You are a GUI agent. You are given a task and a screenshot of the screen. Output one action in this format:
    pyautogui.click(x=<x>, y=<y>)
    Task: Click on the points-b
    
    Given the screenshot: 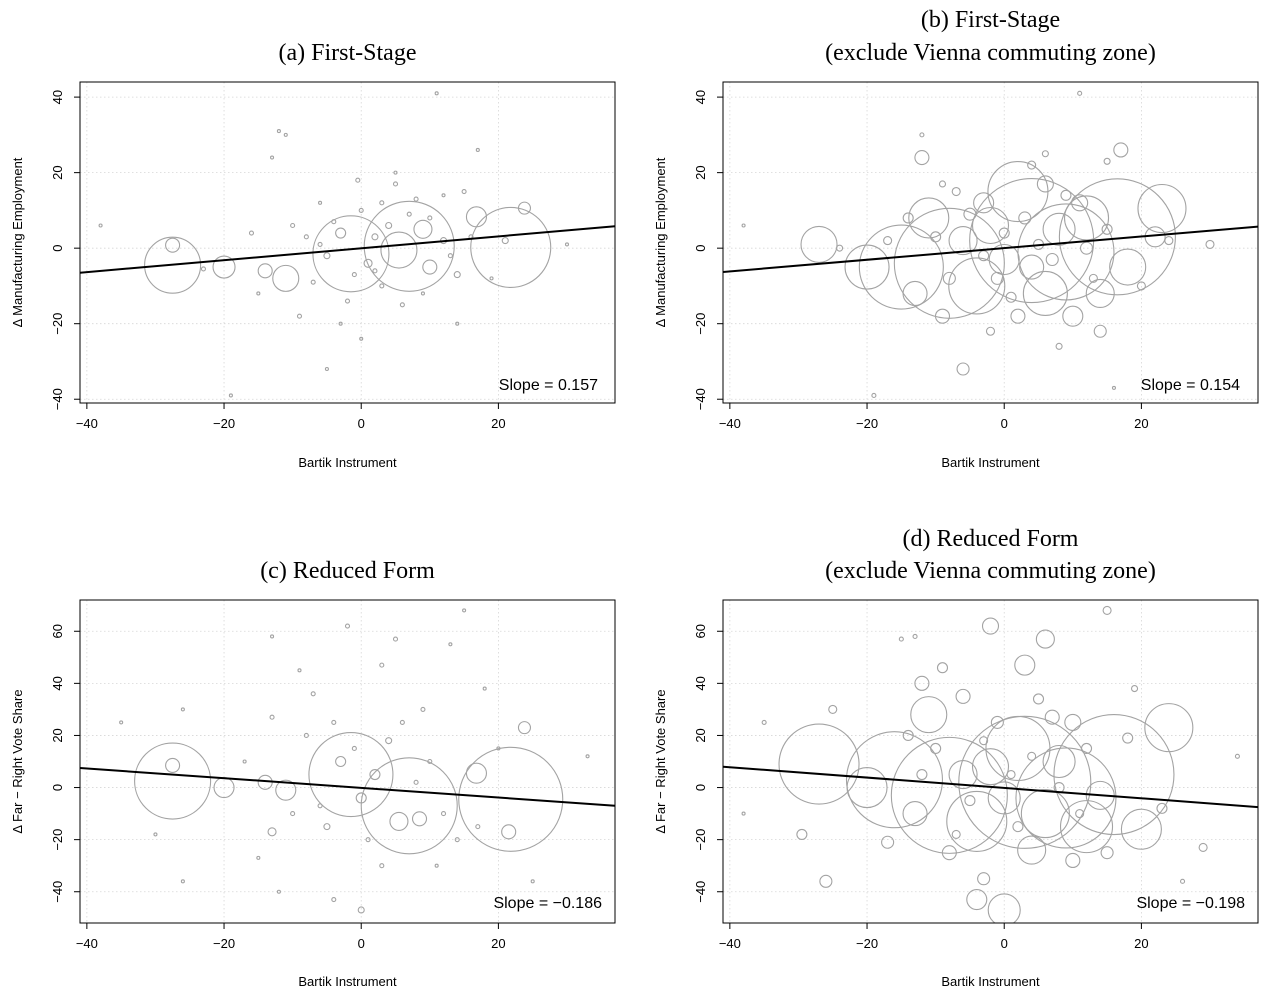 What is the action you would take?
    pyautogui.click(x=978, y=244)
    